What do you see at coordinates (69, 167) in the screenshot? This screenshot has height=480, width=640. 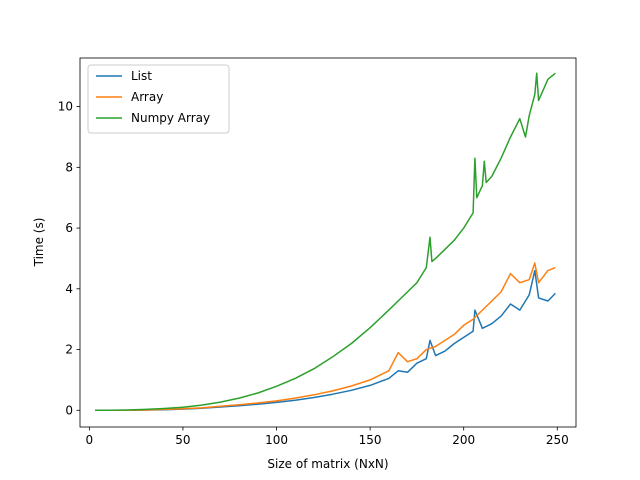 I see `y-tick-label-4: 8` at bounding box center [69, 167].